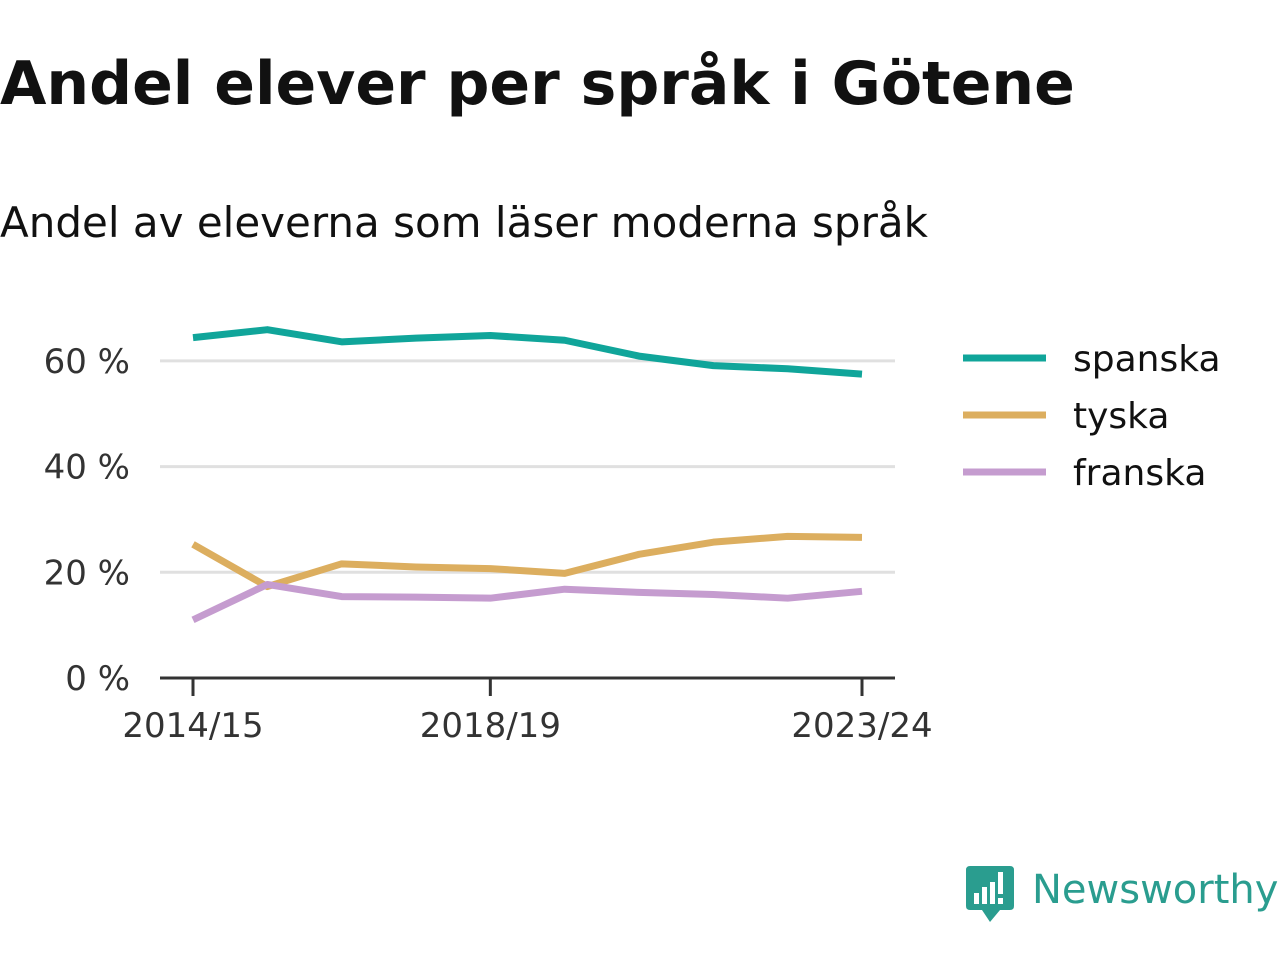 The image size is (1280, 960). Describe the element at coordinates (87, 520) in the screenshot. I see `y-axis-ticks: 0 % 20 % 40 % 60 %` at that location.